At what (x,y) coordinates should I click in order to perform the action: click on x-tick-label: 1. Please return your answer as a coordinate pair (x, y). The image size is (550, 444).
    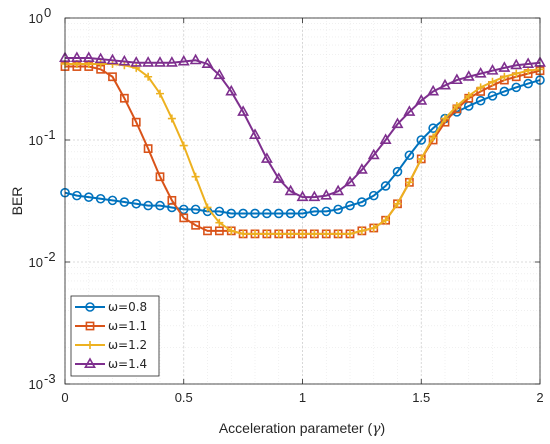
    Looking at the image, I should click on (302, 397).